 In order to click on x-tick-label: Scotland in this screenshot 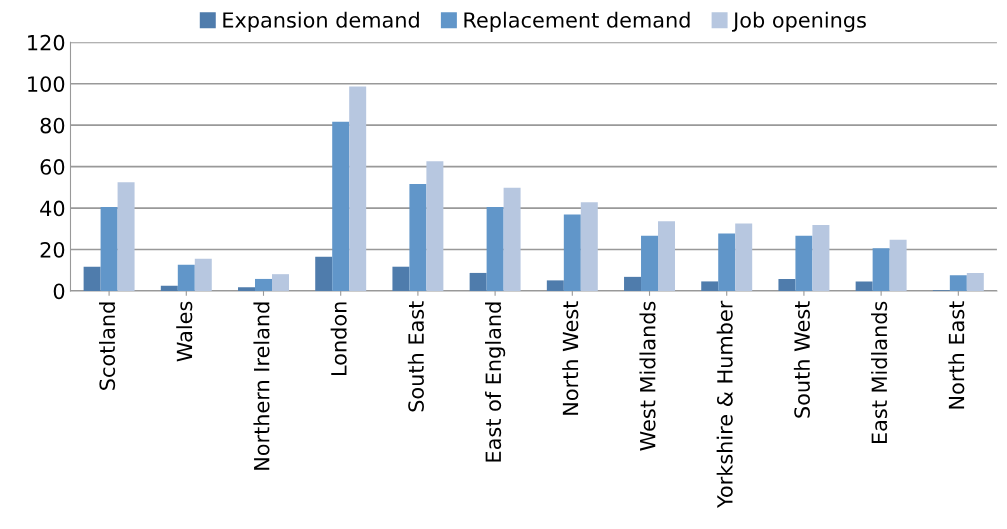, I will do `click(107, 346)`.